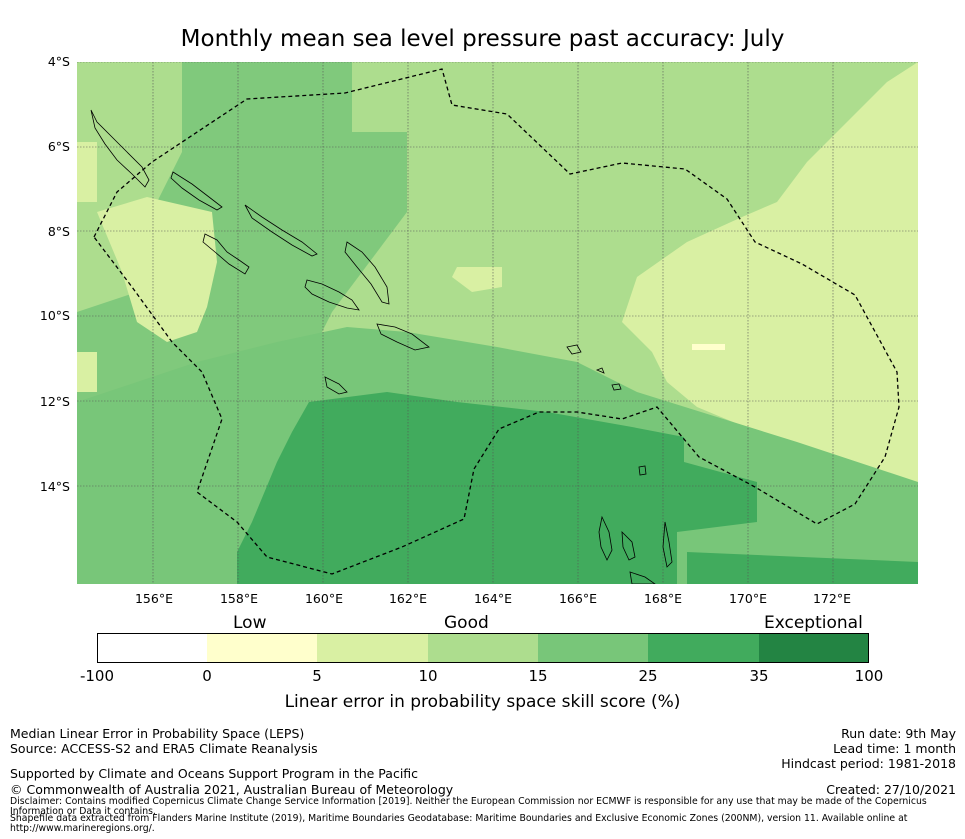 Image resolution: width=965 pixels, height=839 pixels. Describe the element at coordinates (403, 337) in the screenshot. I see `coastline-makira` at that location.